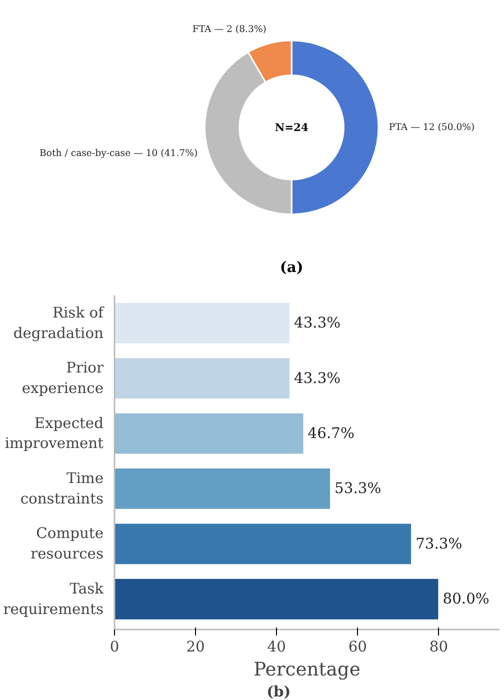 This screenshot has height=700, width=504. What do you see at coordinates (195, 647) in the screenshot?
I see `x-tick-label: 20` at bounding box center [195, 647].